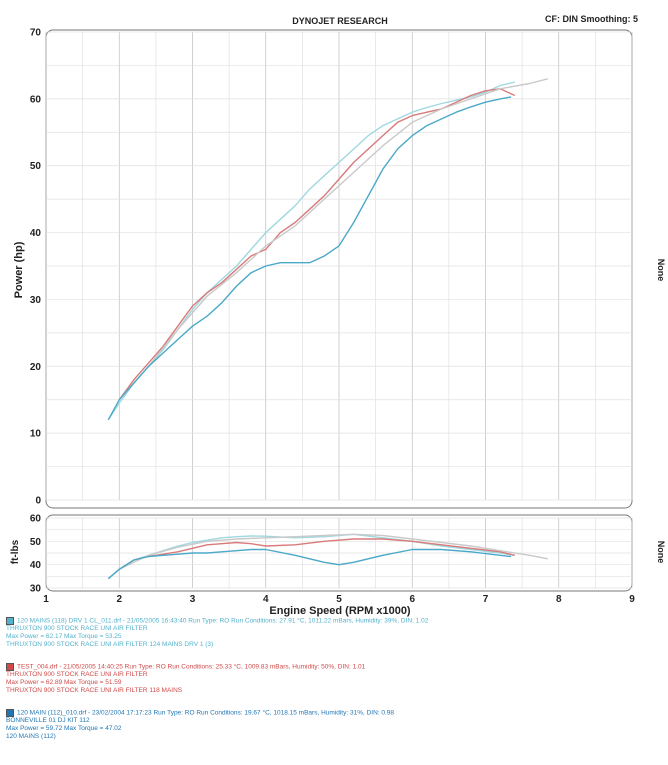 Image resolution: width=668 pixels, height=765 pixels. What do you see at coordinates (36, 33) in the screenshot?
I see `power-y-tick-label: 70` at bounding box center [36, 33].